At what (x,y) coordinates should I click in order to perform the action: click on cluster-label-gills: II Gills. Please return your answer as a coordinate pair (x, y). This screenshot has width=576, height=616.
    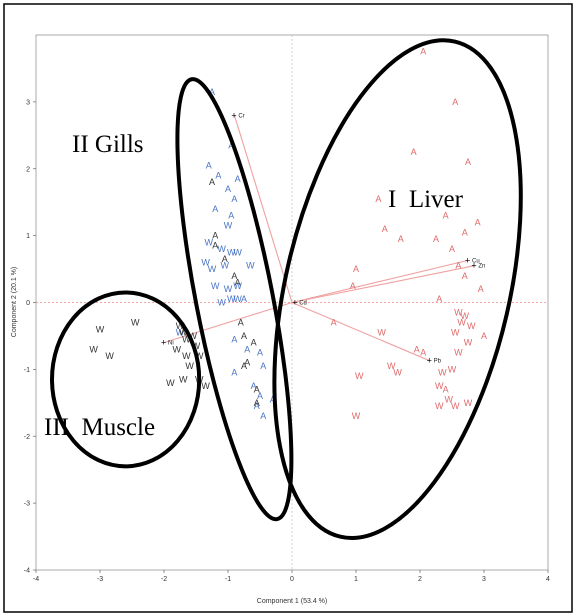
    Looking at the image, I should click on (108, 144).